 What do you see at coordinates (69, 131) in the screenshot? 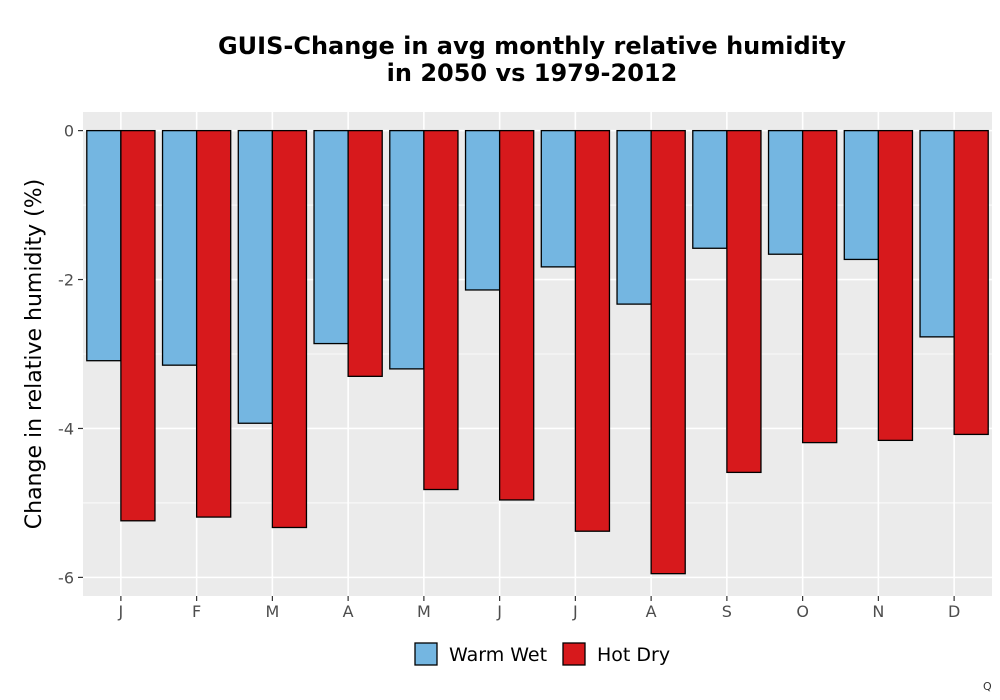
I see `y-tick-label: 0` at bounding box center [69, 131].